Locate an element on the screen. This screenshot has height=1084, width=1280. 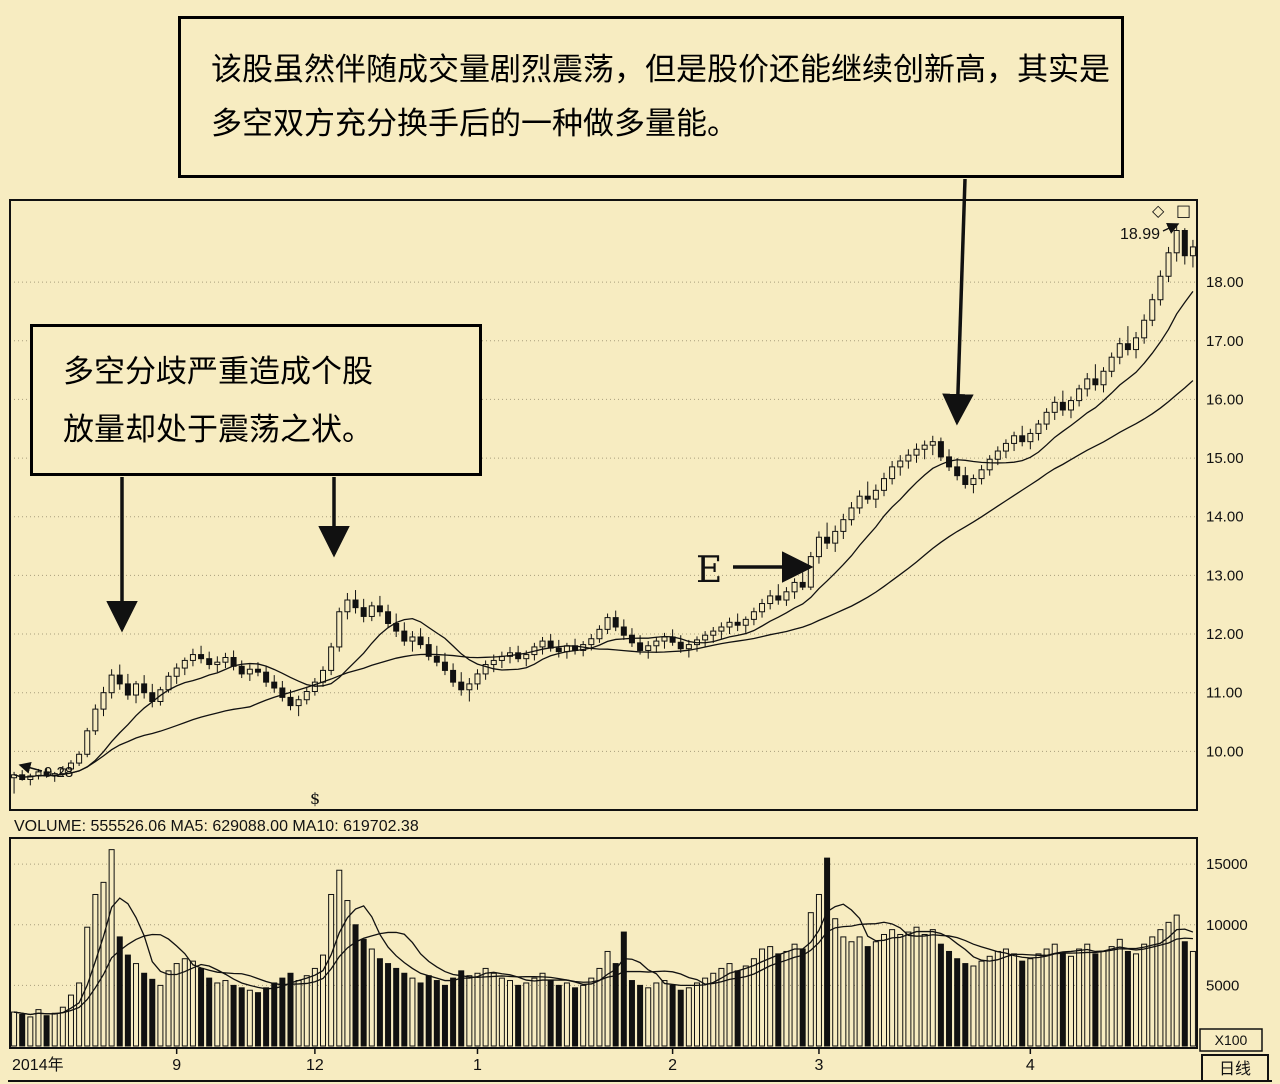
period-daily-button is located at coordinates (1235, 1068).